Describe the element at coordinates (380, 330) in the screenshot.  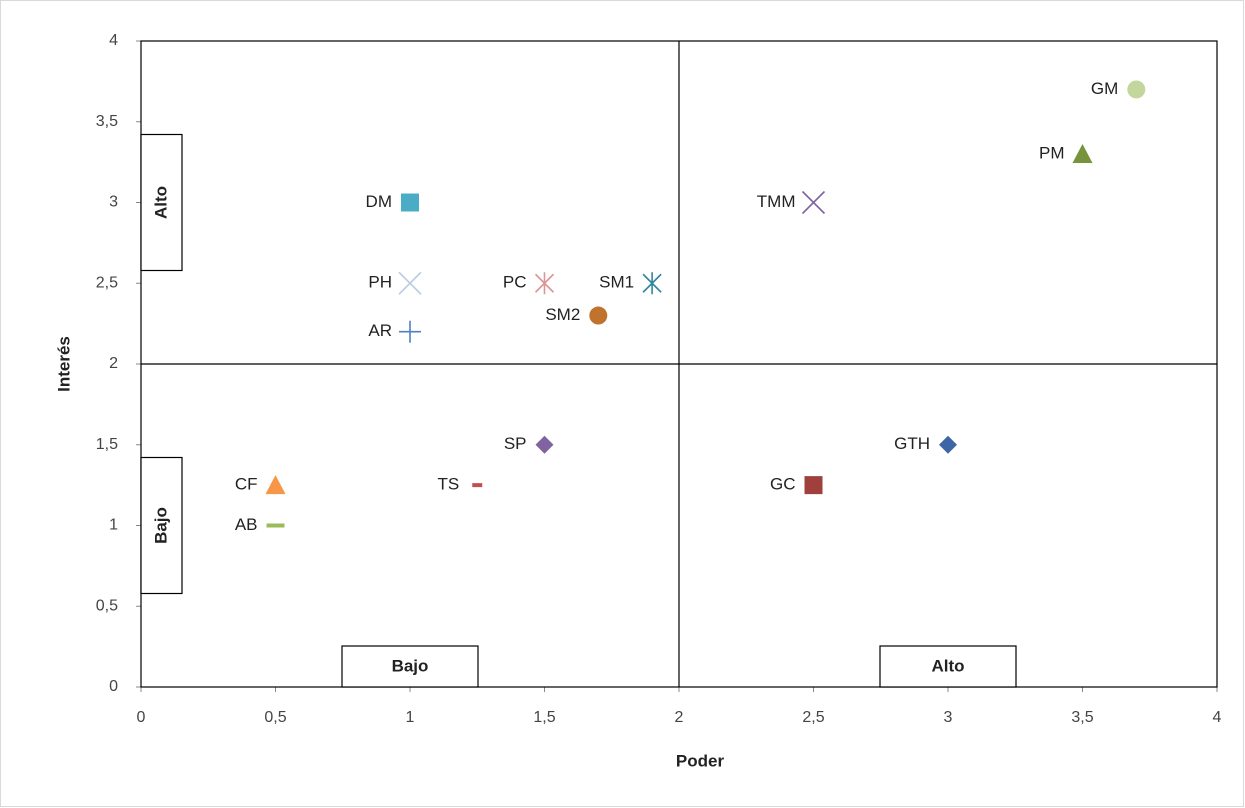
I see `point-label: AR` at that location.